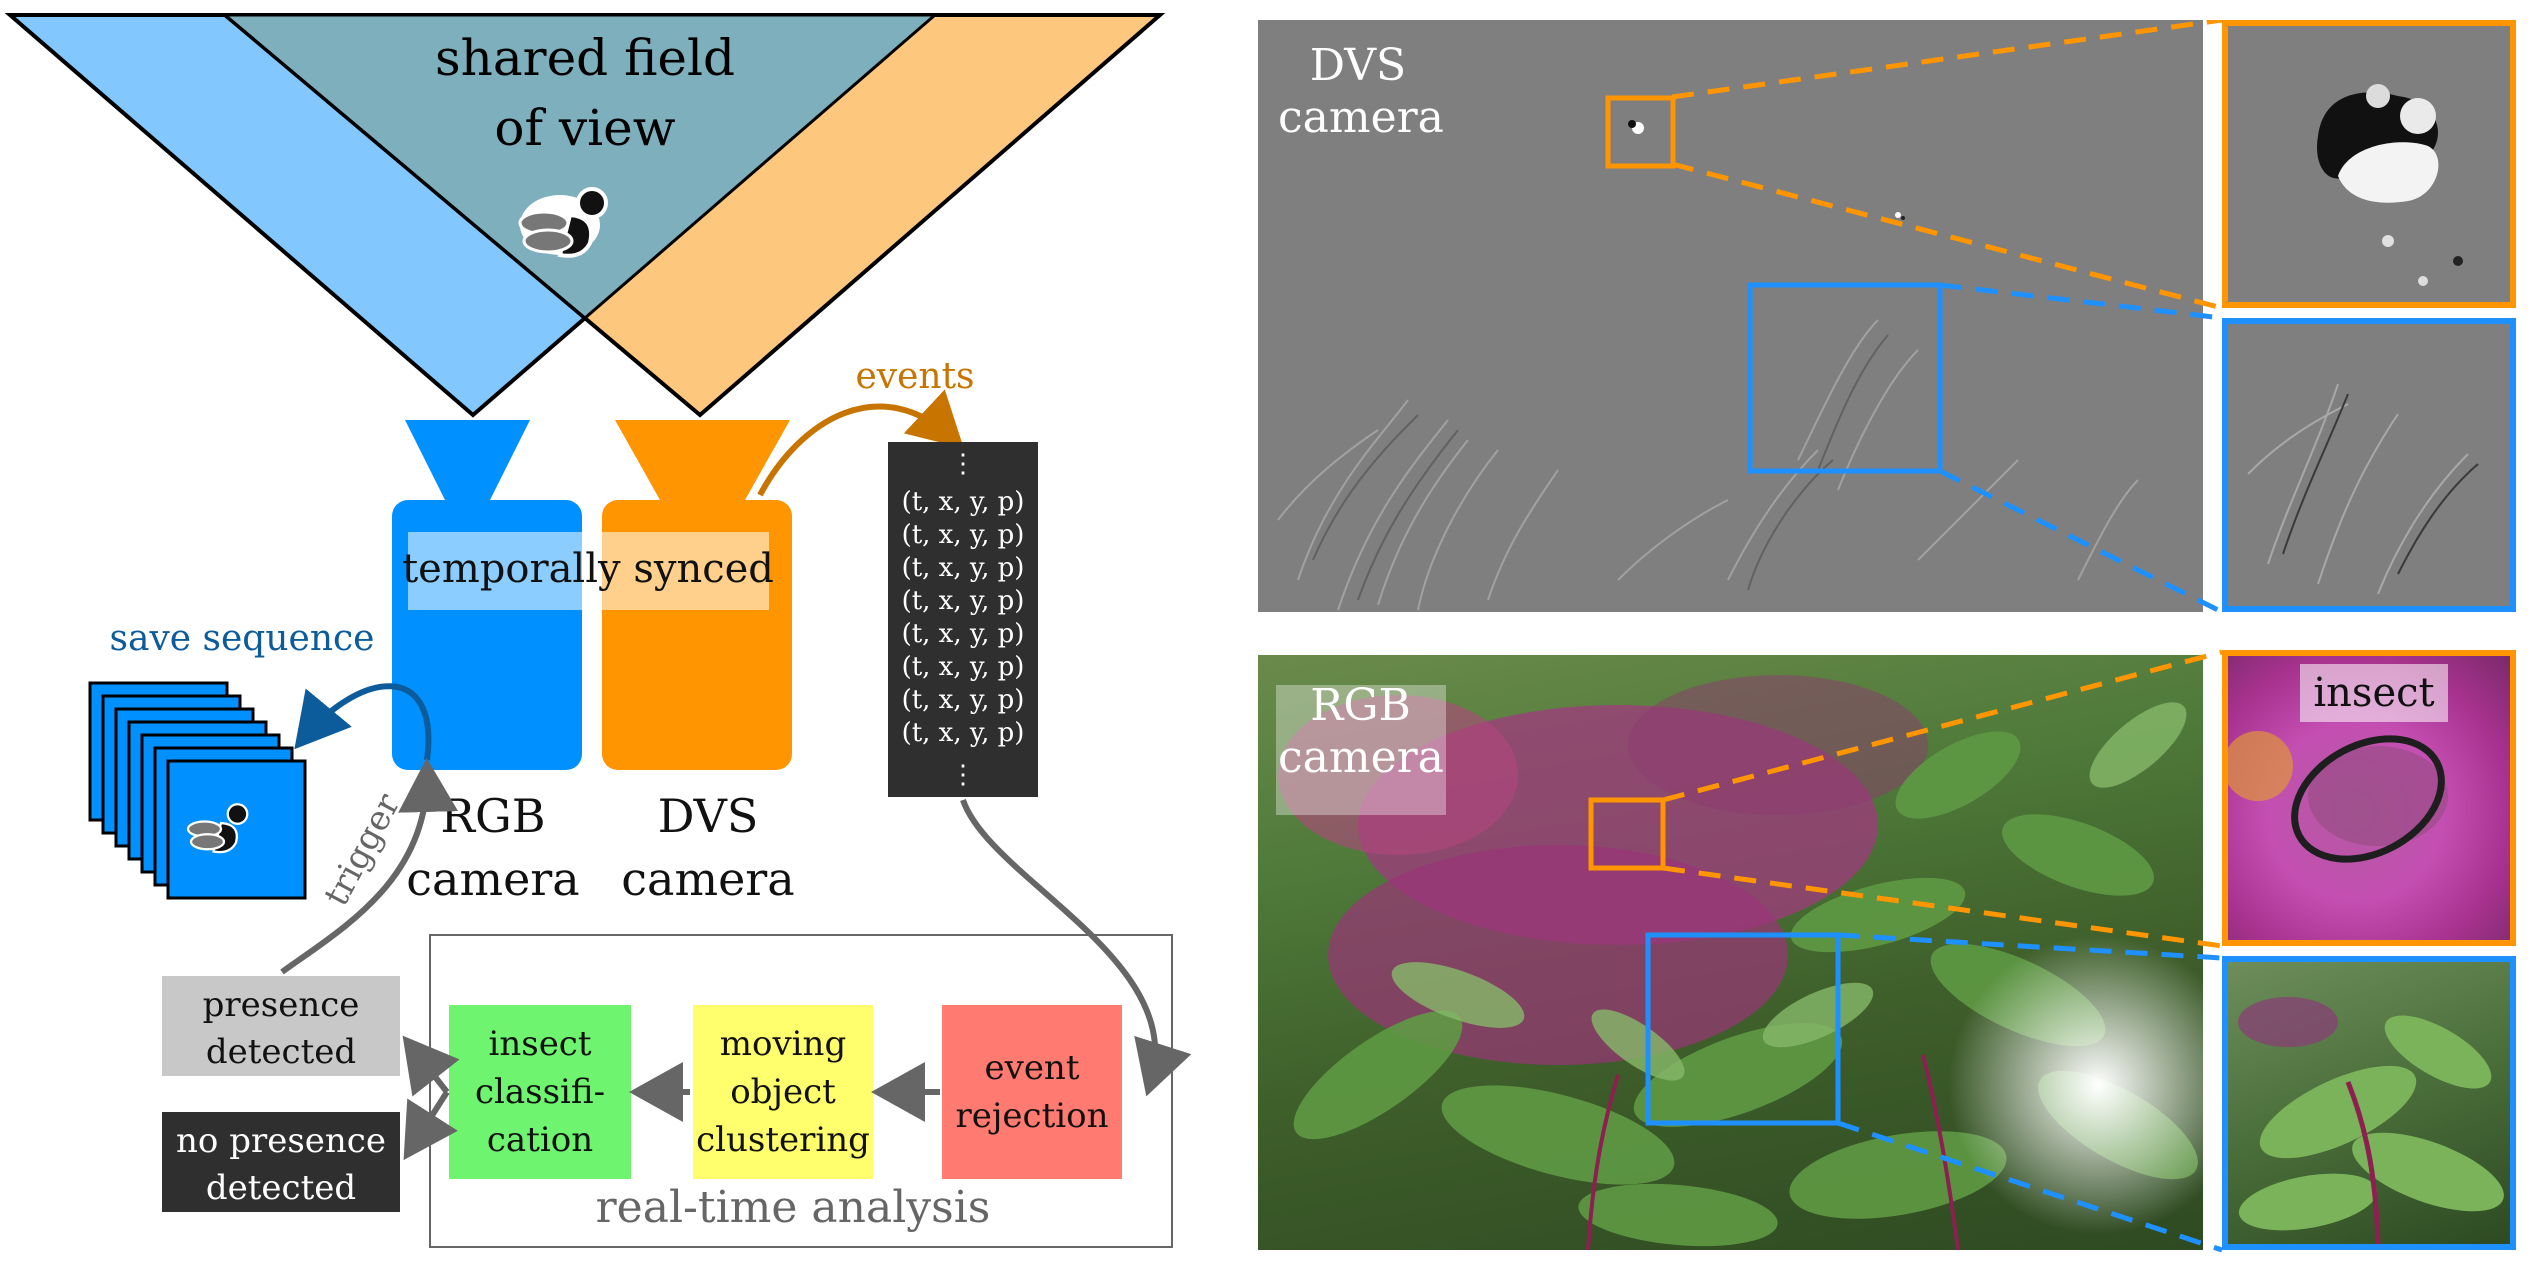  I want to click on insect-label-bg, so click(2374, 693).